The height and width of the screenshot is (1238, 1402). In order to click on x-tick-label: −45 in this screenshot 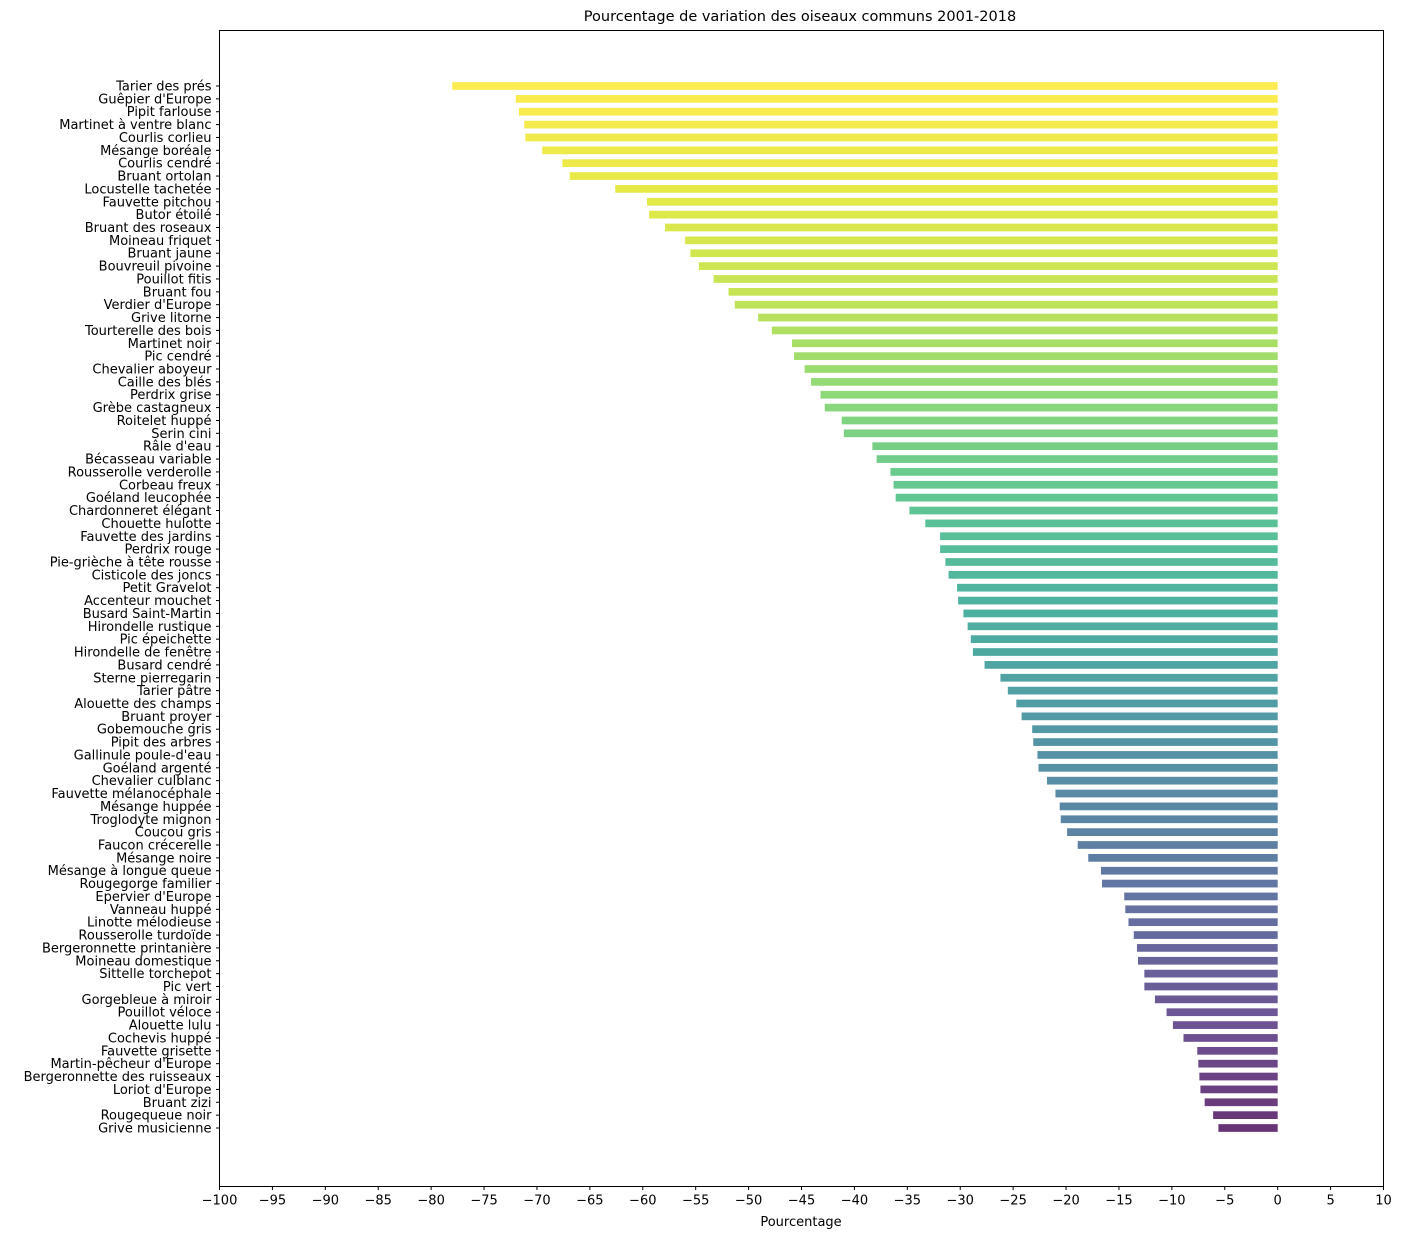, I will do `click(801, 1201)`.